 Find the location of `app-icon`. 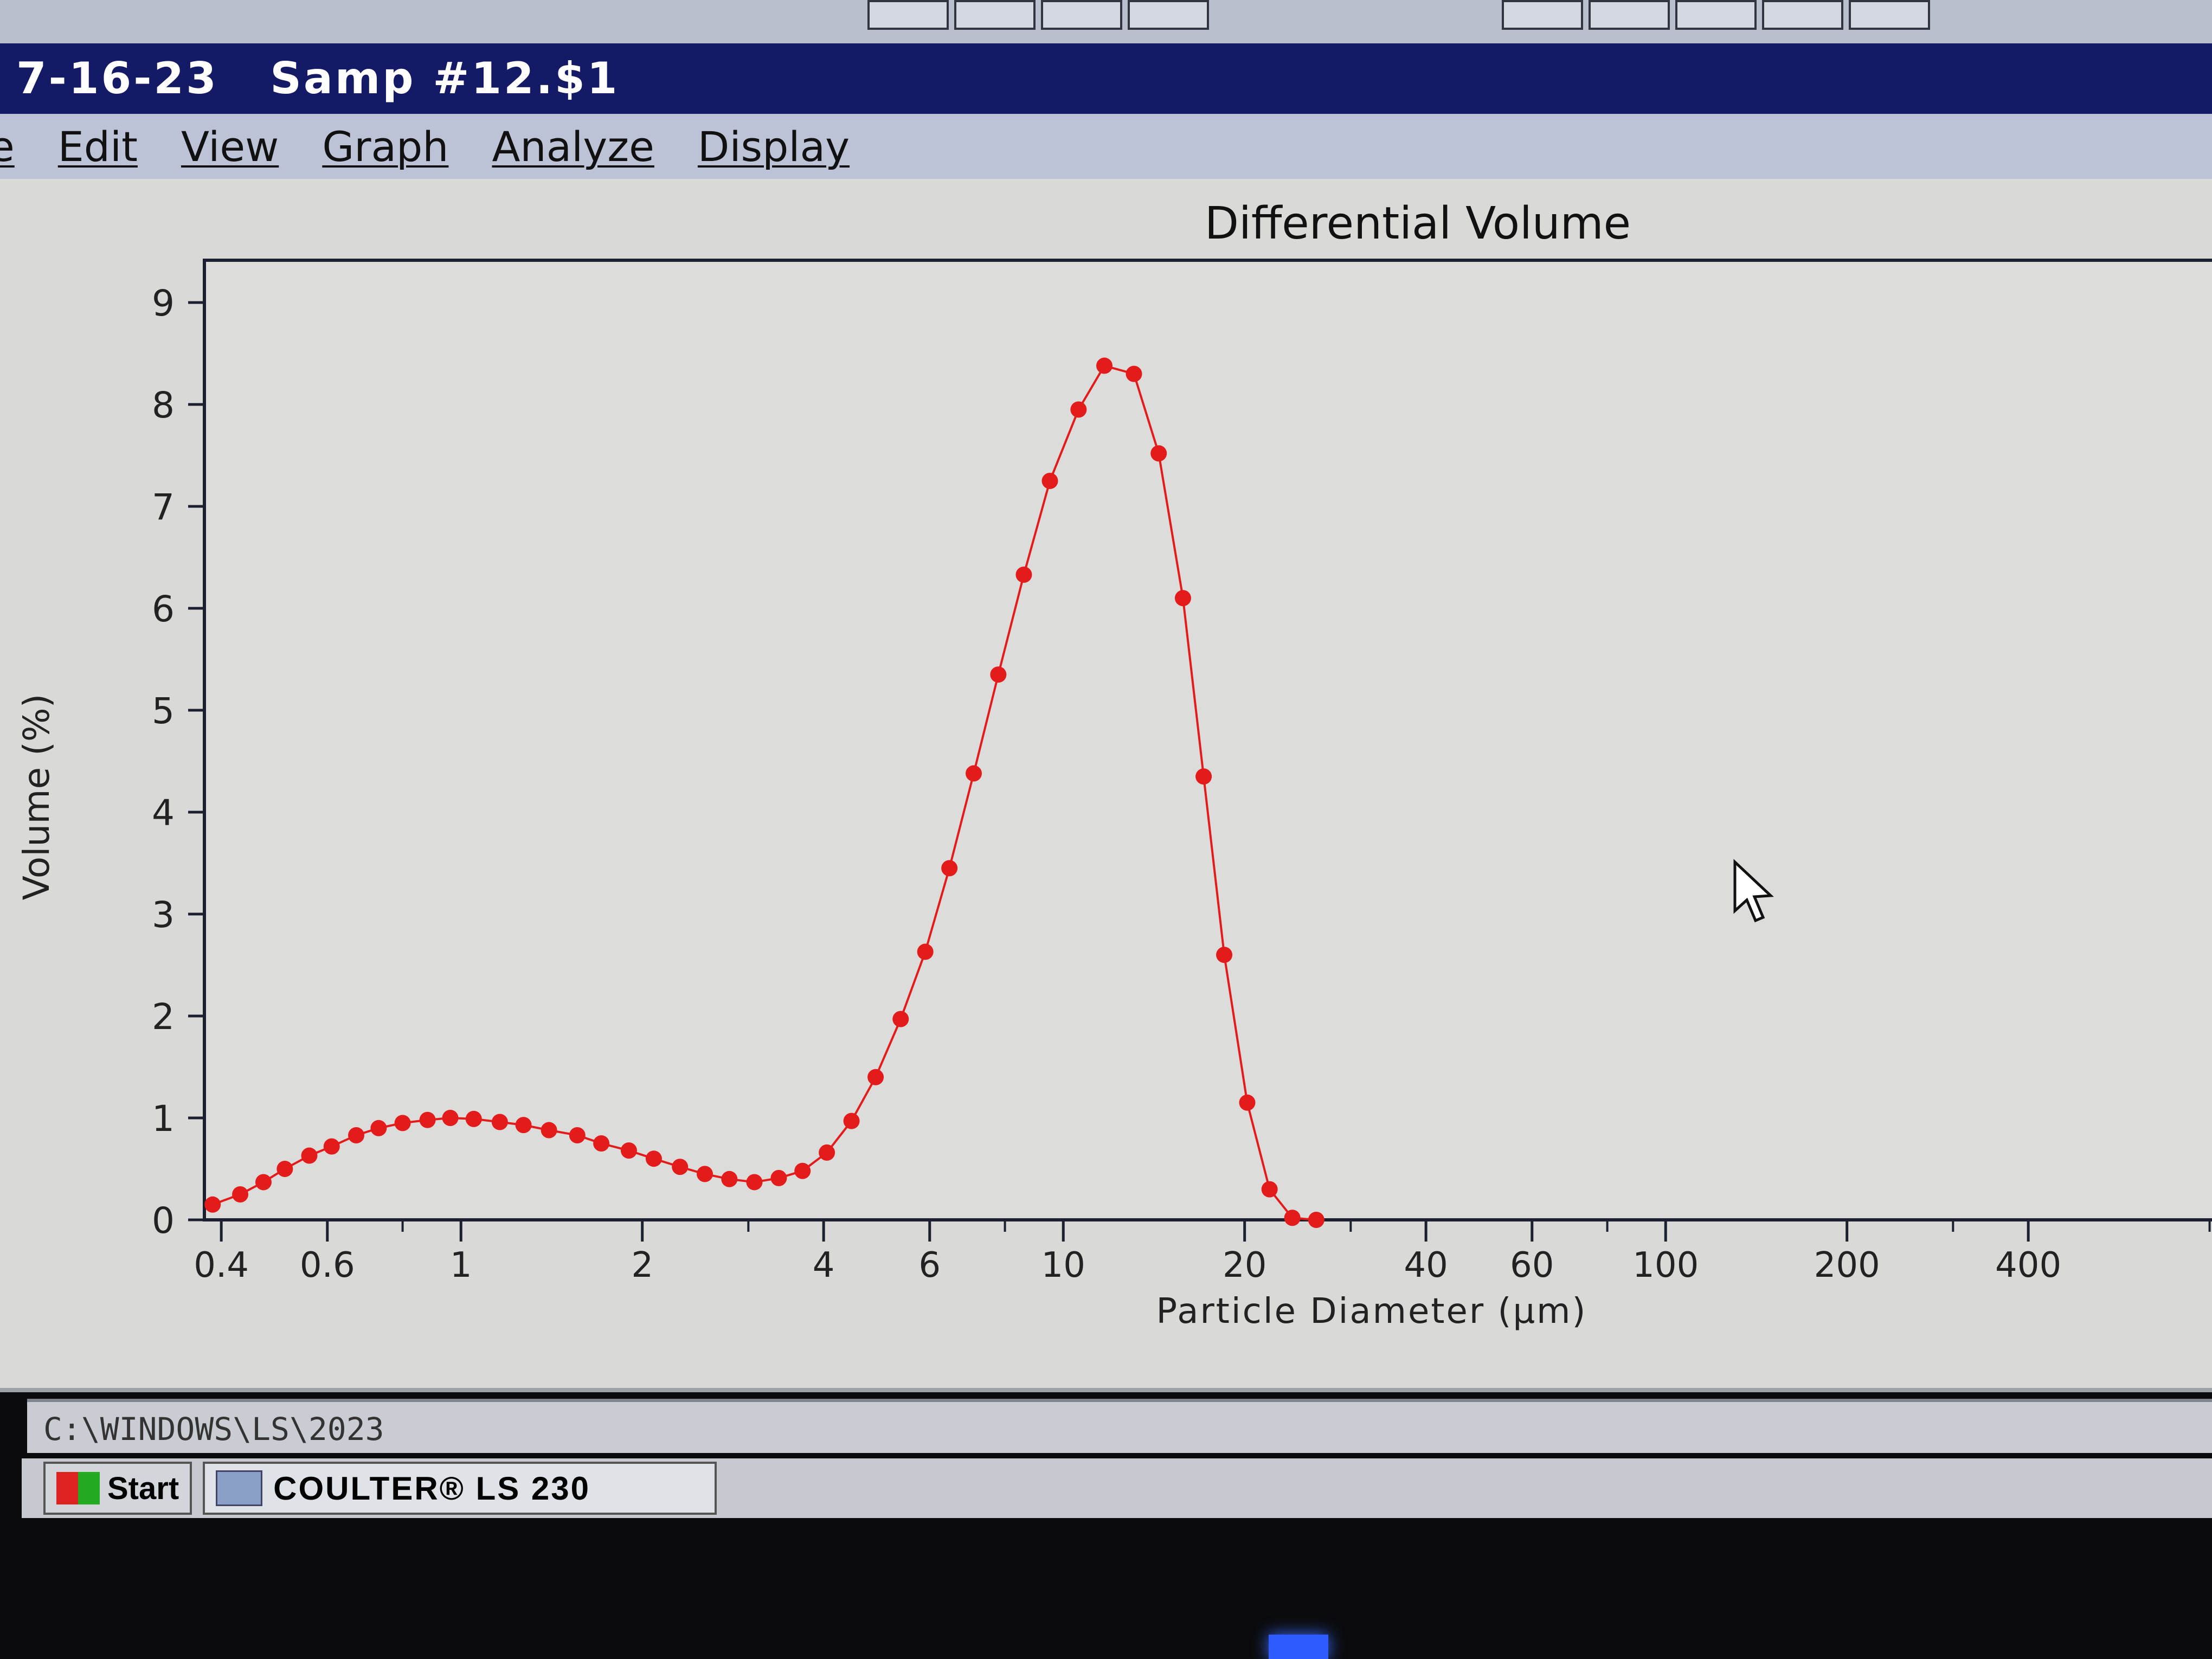

app-icon is located at coordinates (239, 1488).